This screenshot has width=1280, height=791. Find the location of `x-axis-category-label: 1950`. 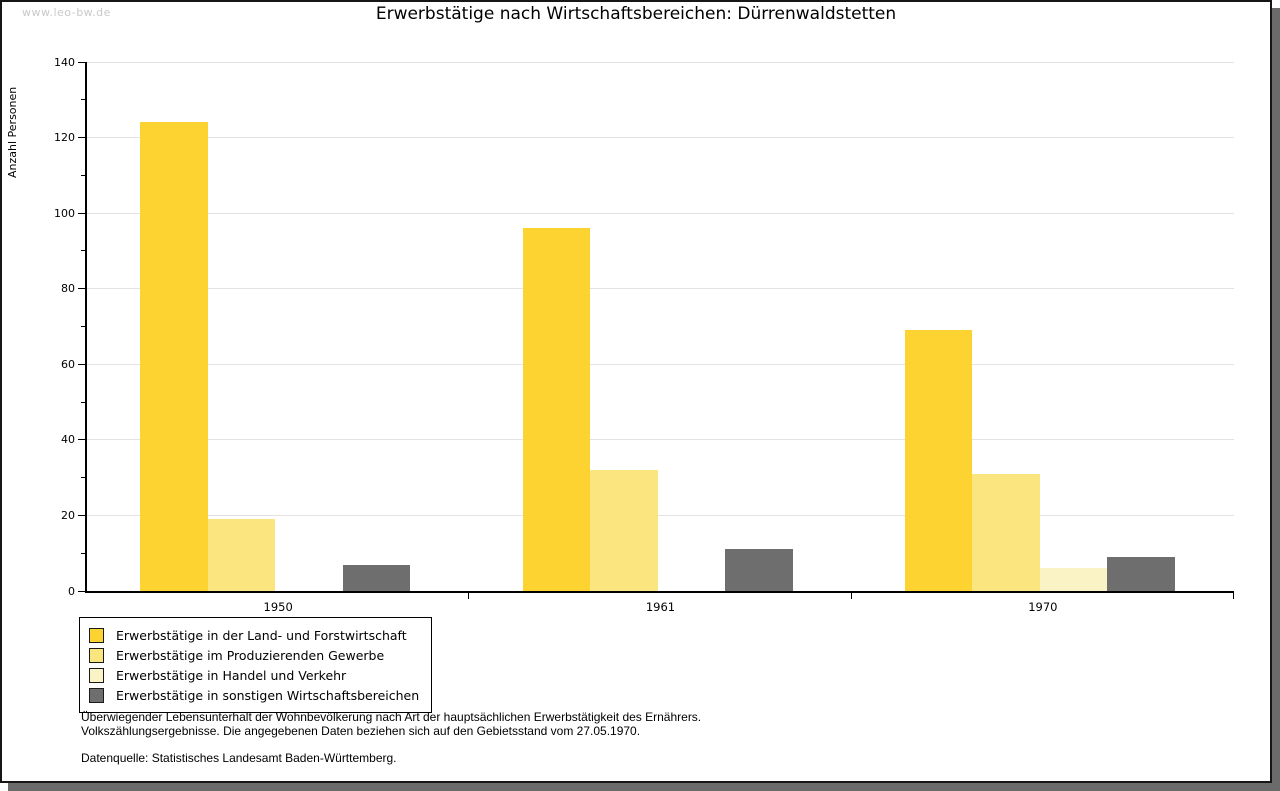

x-axis-category-label: 1950 is located at coordinates (278, 607).